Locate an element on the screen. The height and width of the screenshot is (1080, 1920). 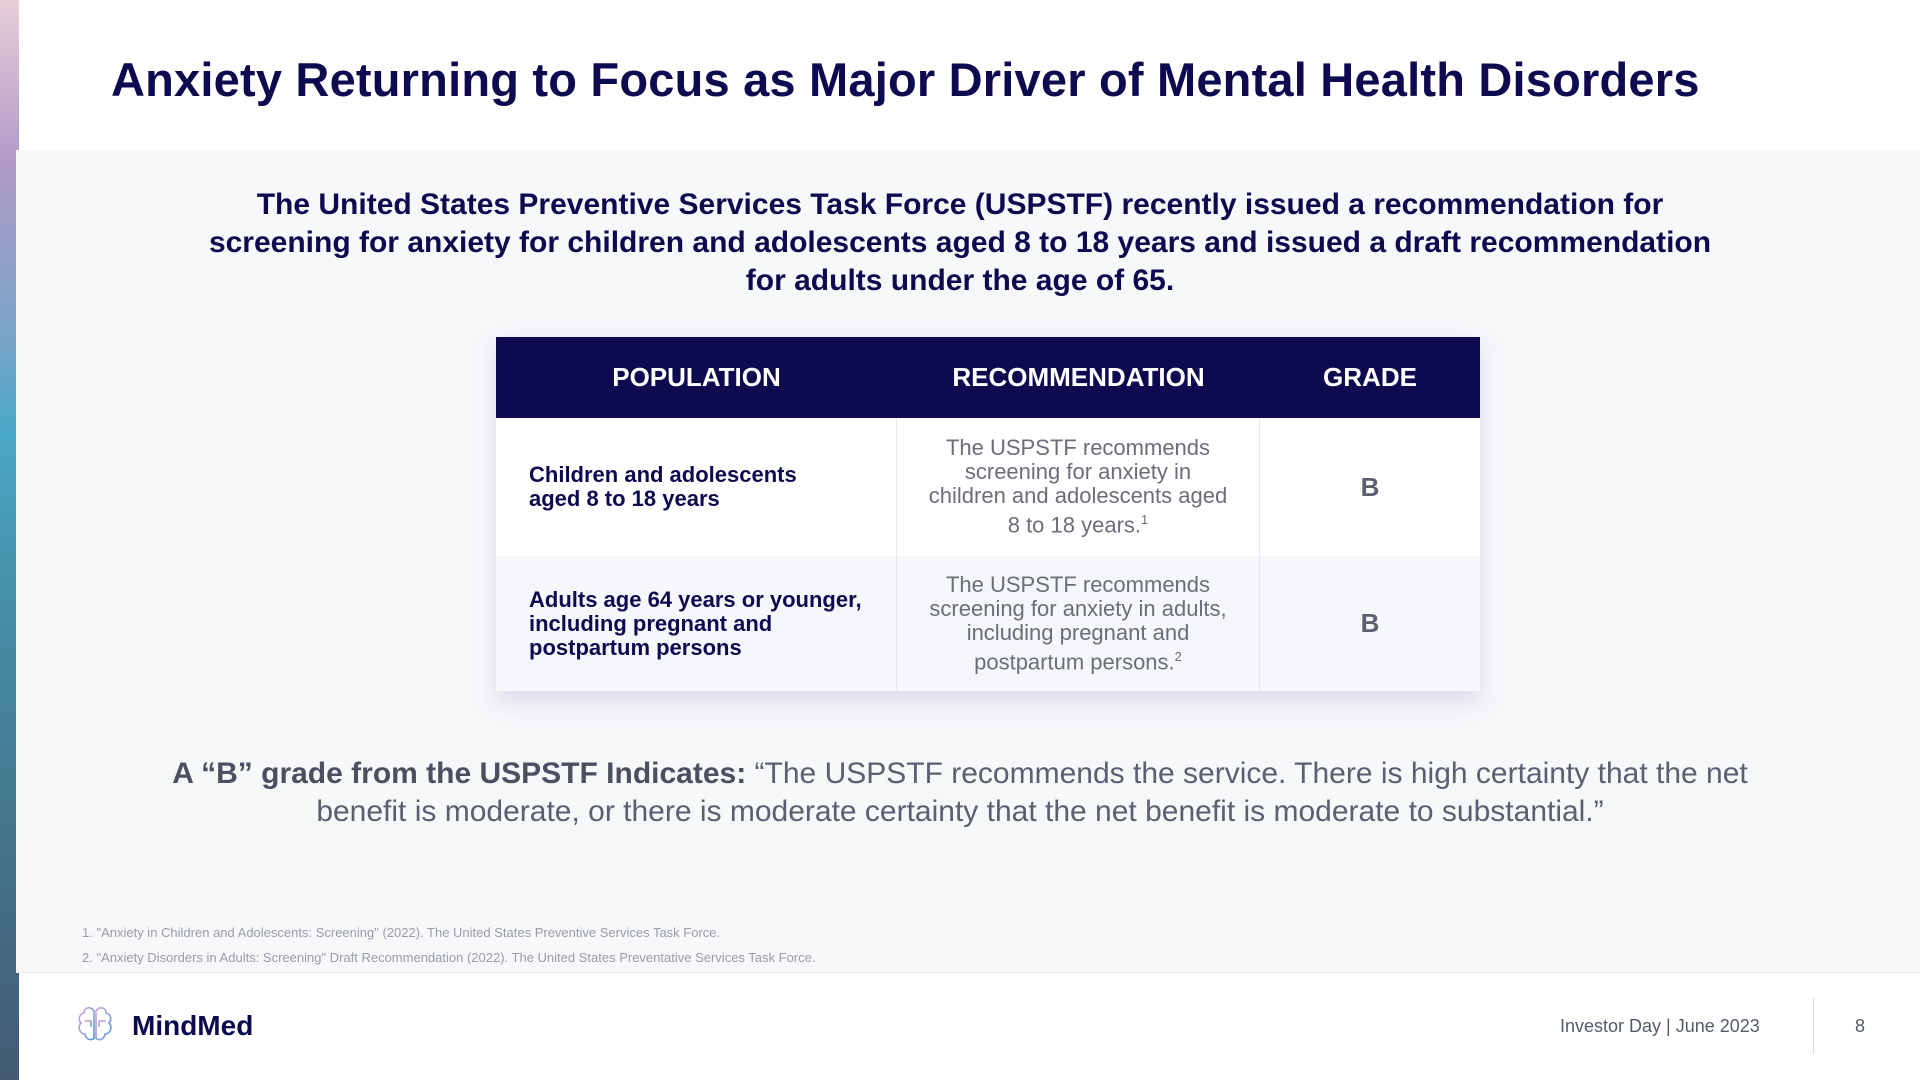
page-number: 8 is located at coordinates (1860, 1026).